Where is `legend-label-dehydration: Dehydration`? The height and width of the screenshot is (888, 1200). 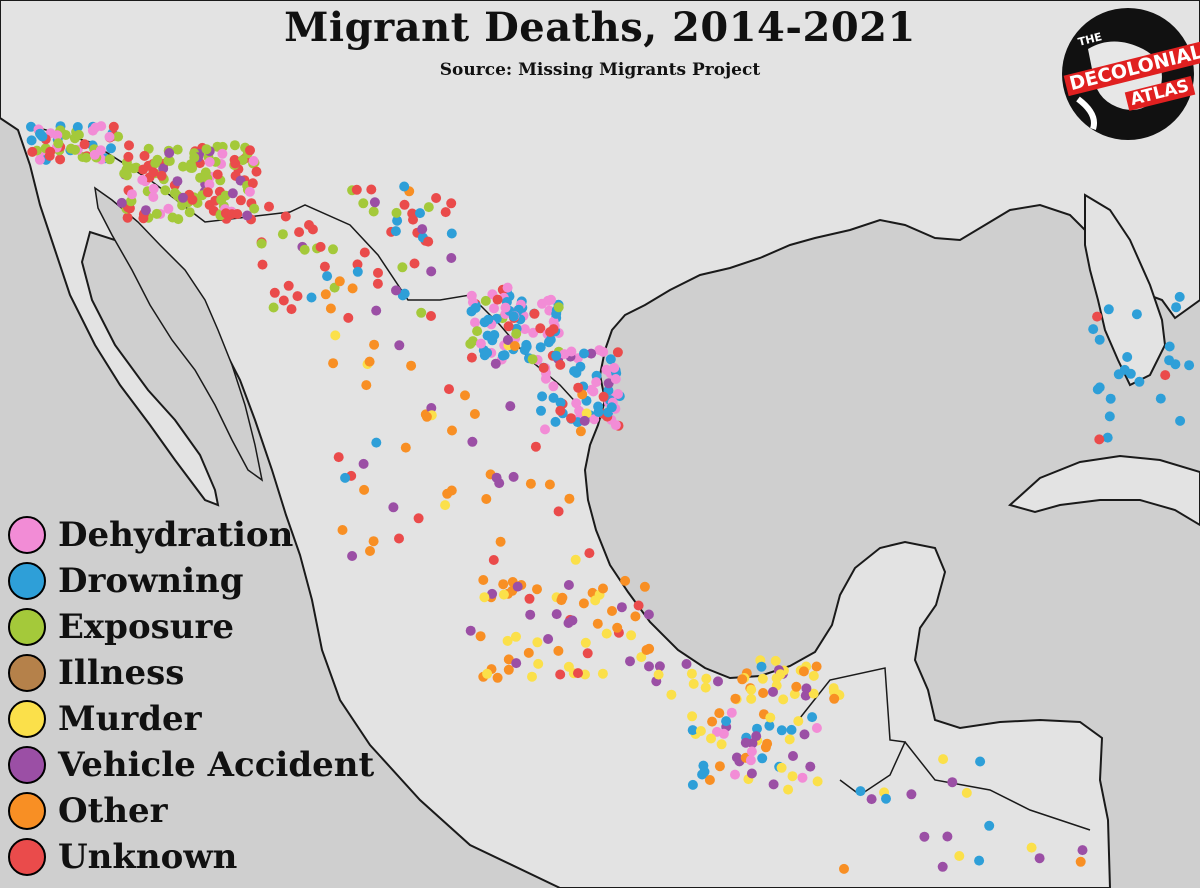
legend-label-dehydration: Dehydration is located at coordinates (176, 535).